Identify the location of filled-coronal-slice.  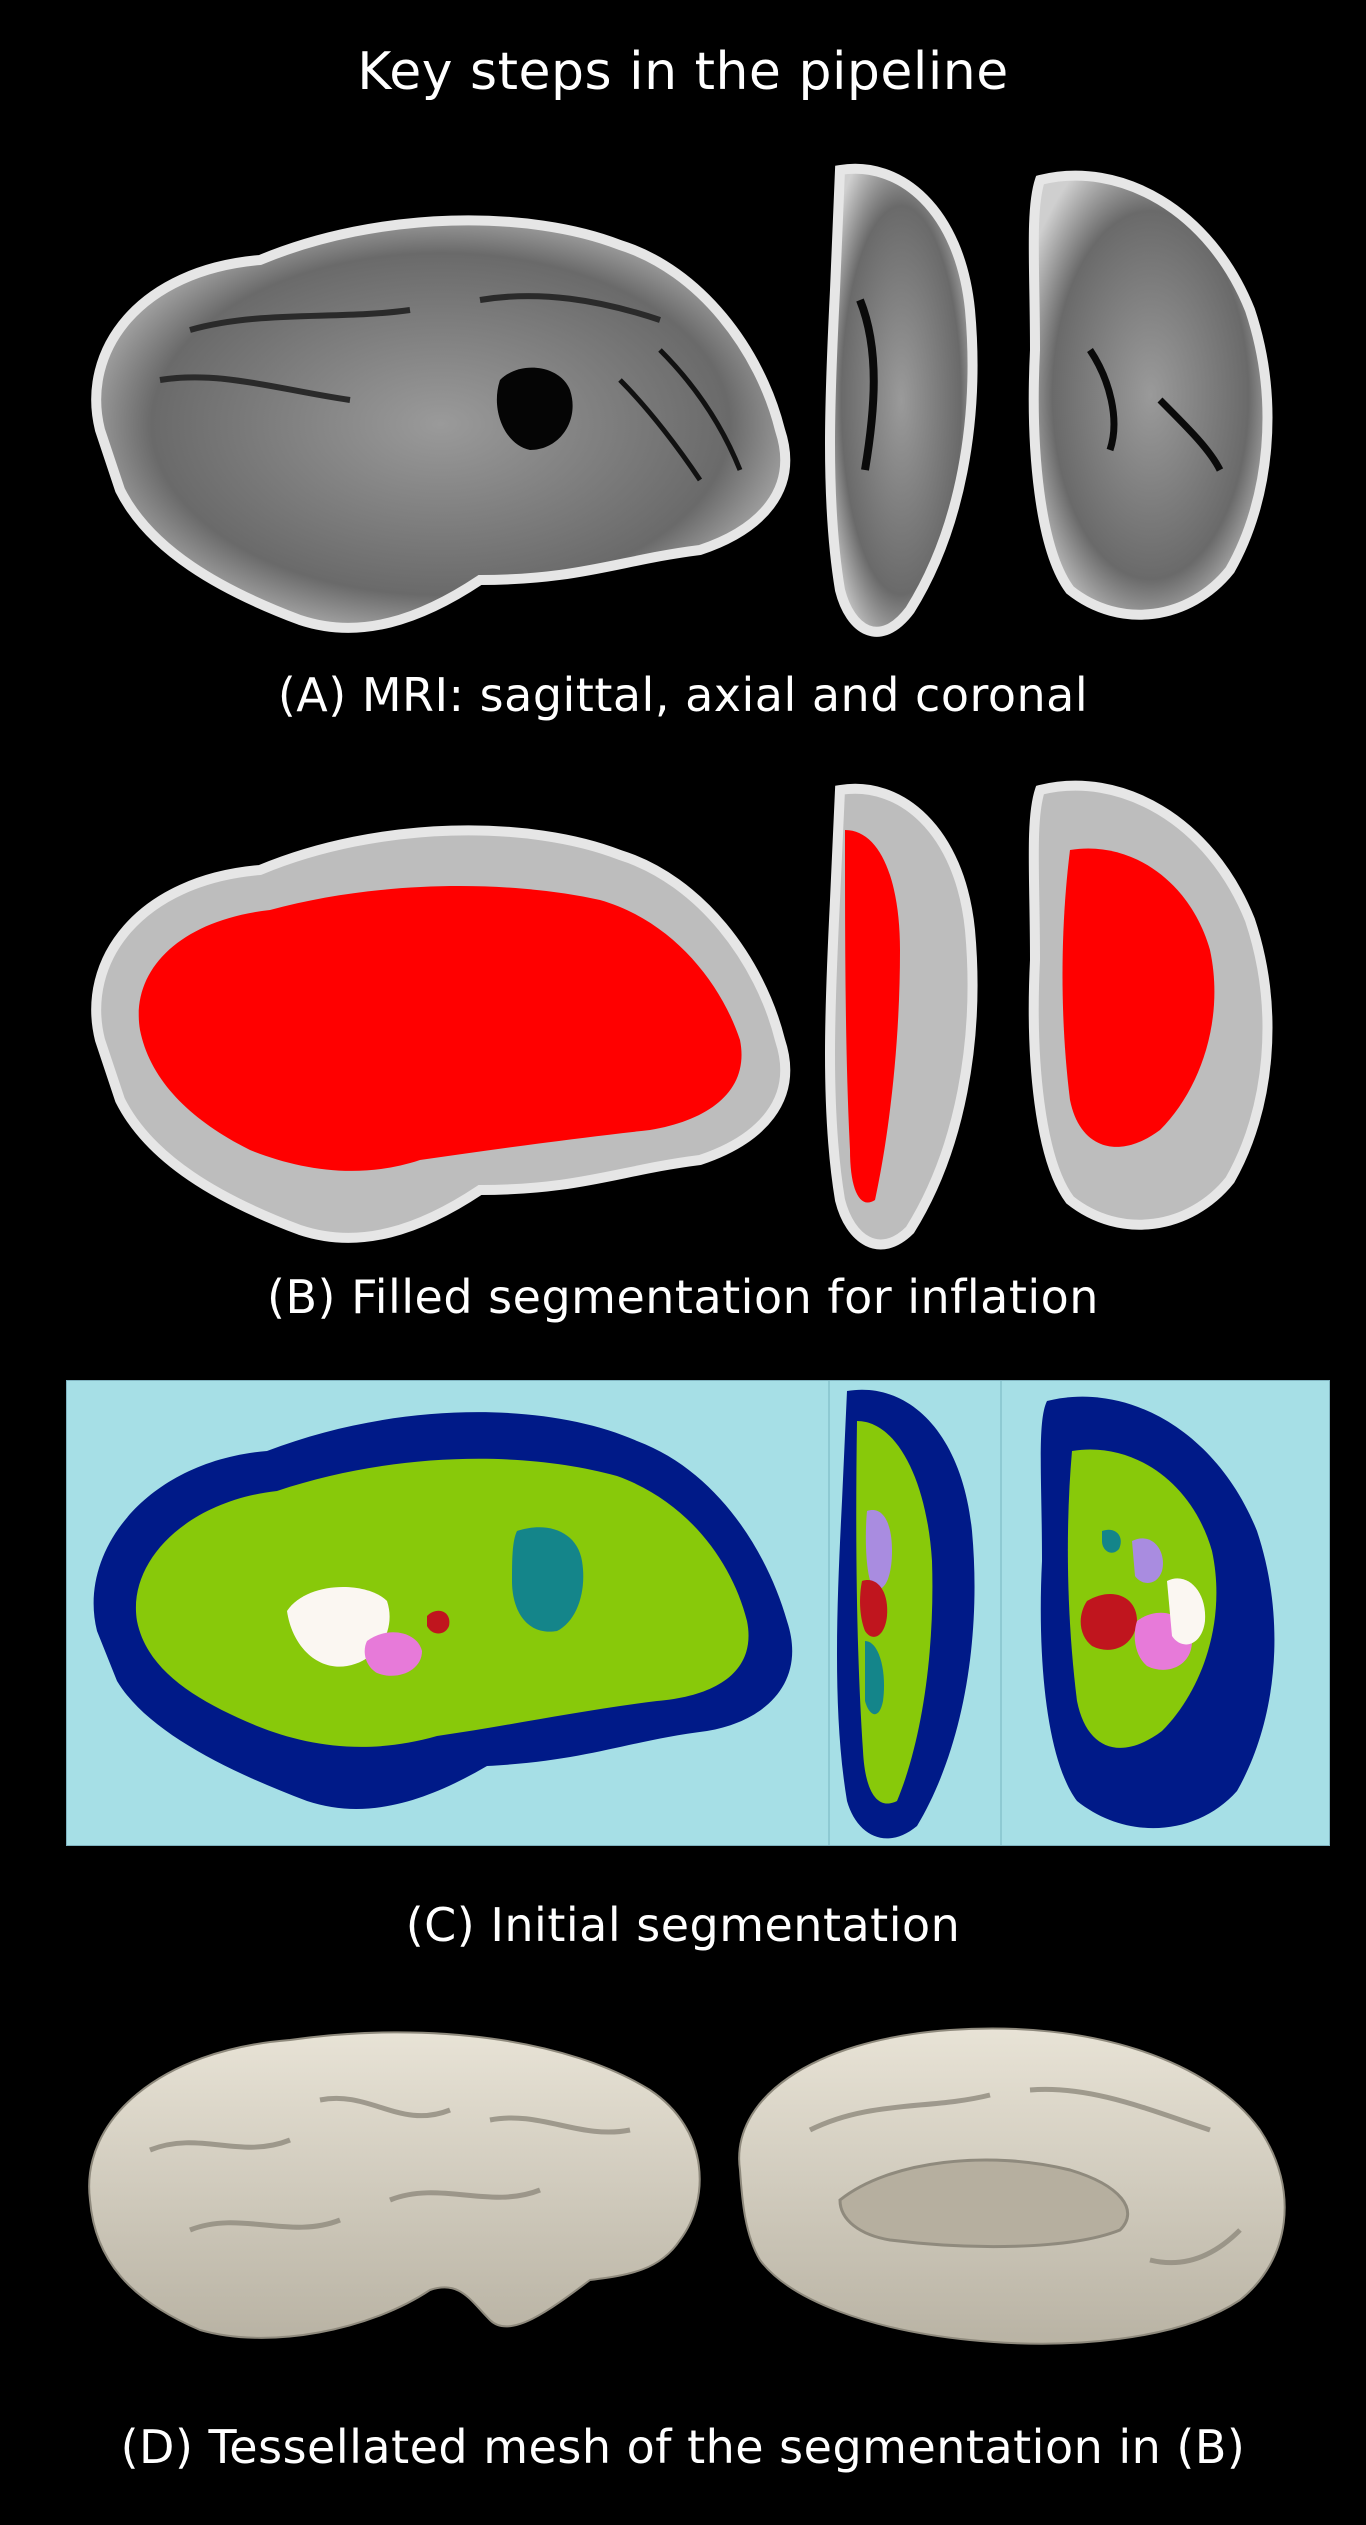
(1150, 1005).